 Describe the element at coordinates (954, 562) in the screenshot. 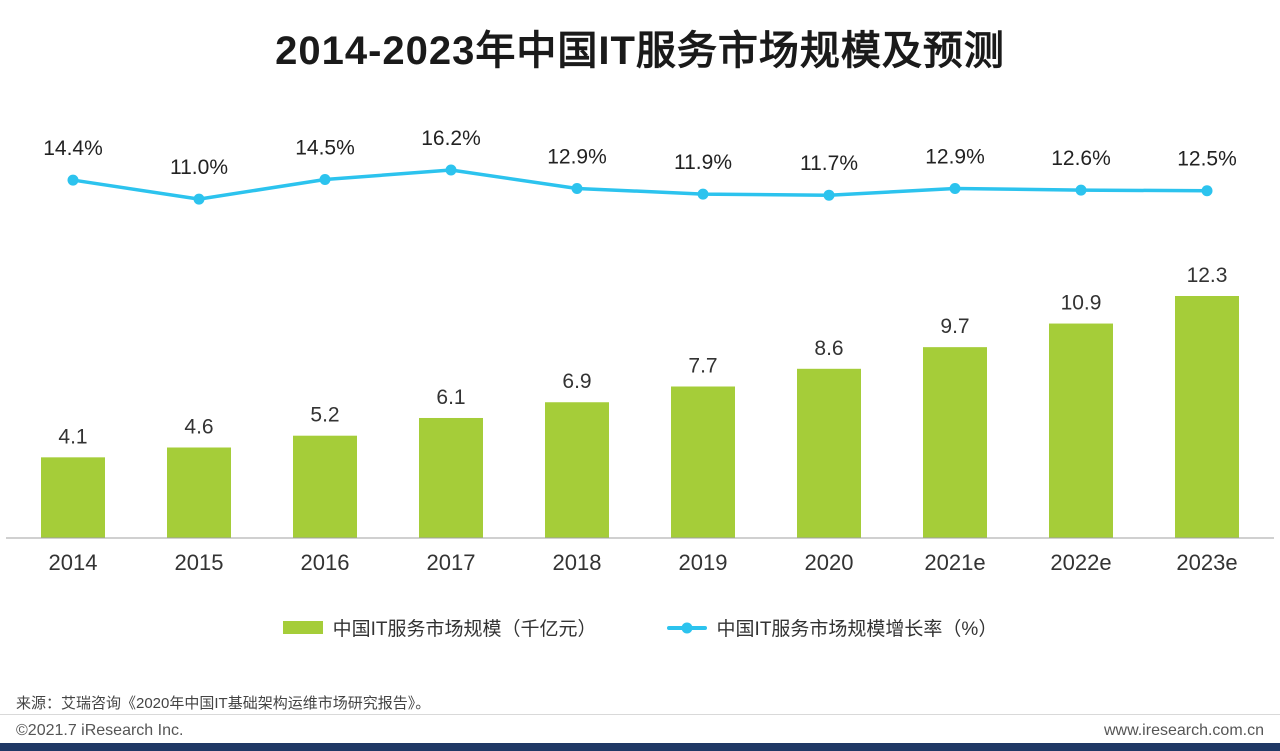

I see `x-axis-label: 2021e` at that location.